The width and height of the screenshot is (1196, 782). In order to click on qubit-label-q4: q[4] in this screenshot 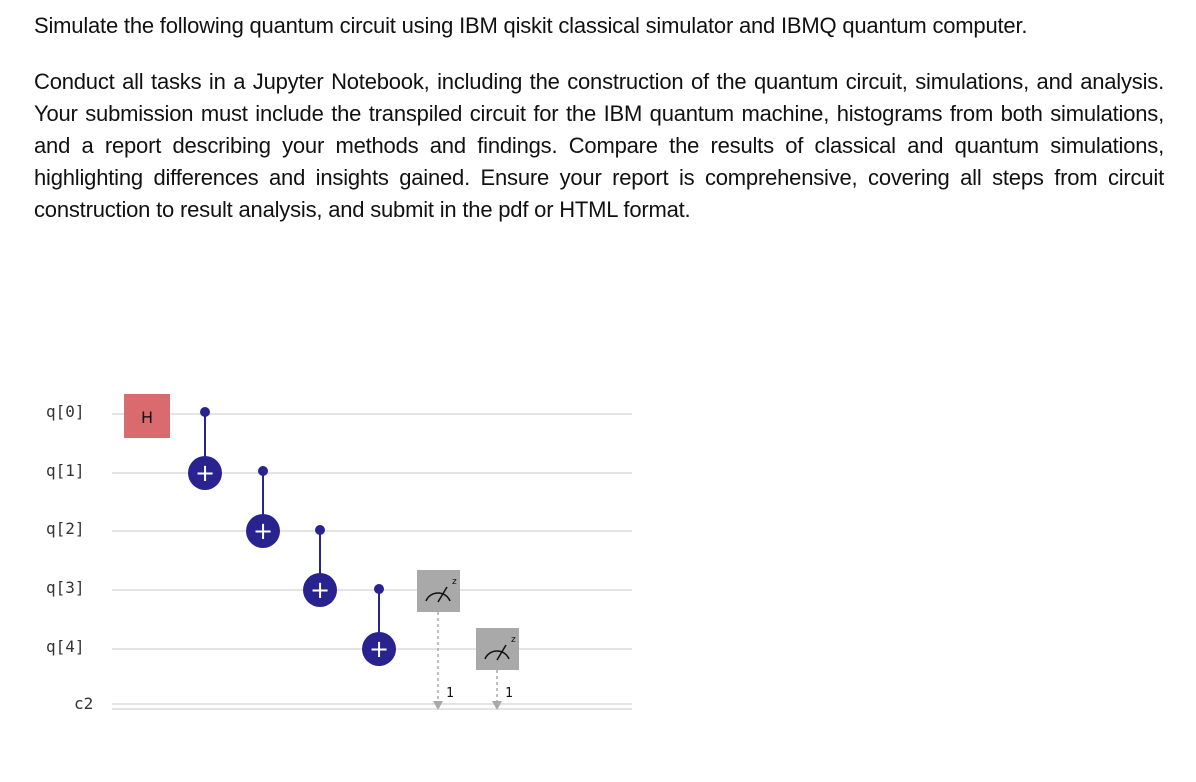, I will do `click(65, 646)`.